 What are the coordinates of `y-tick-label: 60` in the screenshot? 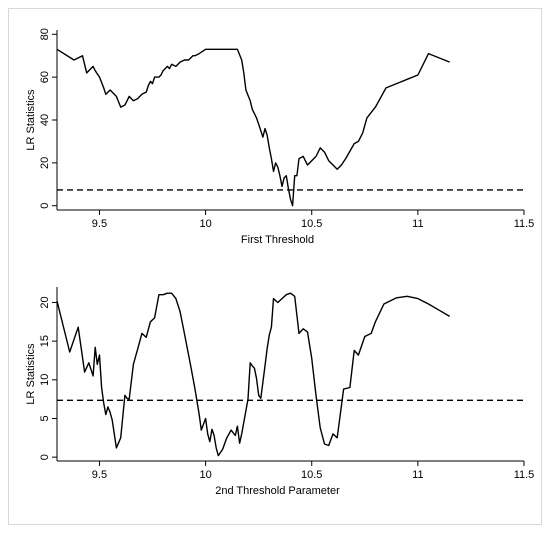 It's located at (45, 77).